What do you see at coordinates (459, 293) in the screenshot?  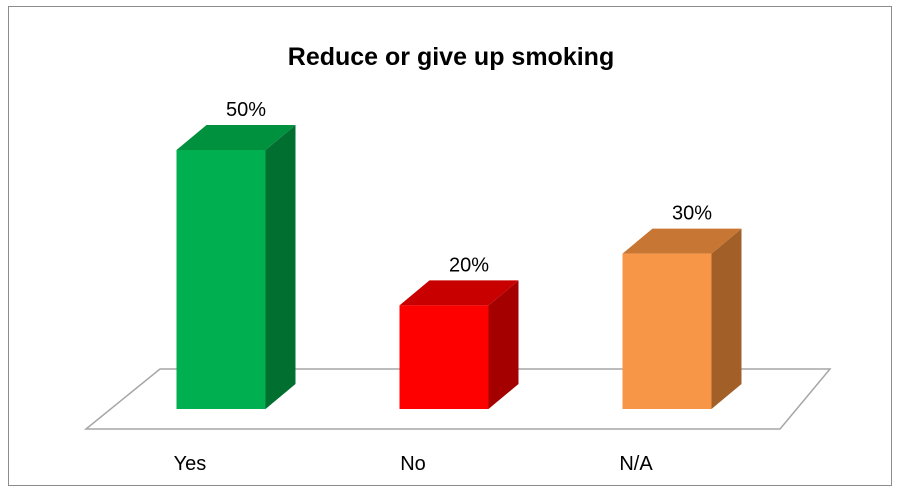 I see `bar-no-top` at bounding box center [459, 293].